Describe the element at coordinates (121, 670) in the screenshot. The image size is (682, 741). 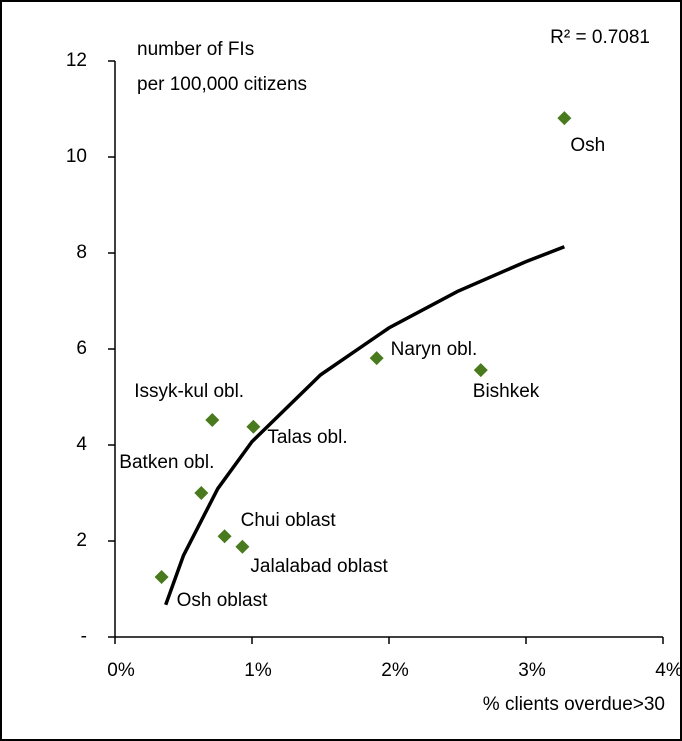
I see `x-tick-label: 0%` at that location.